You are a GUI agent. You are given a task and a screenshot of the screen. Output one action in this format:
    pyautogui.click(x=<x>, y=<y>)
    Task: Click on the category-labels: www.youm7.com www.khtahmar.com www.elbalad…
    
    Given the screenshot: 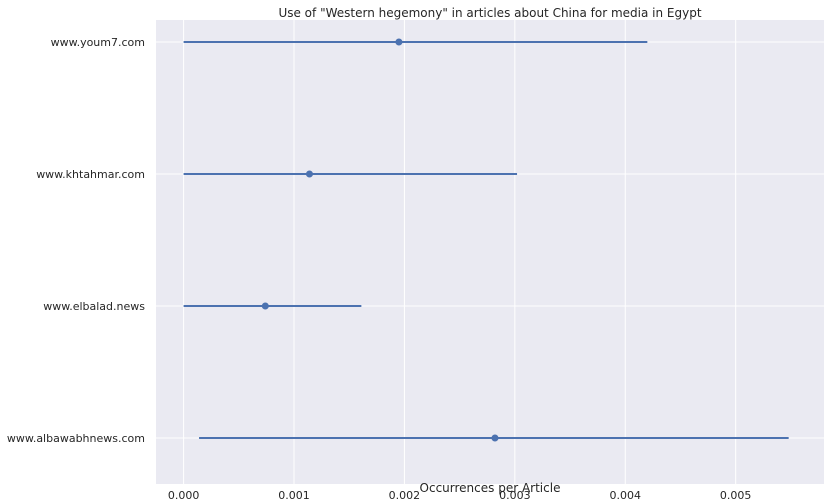 What is the action you would take?
    pyautogui.click(x=76, y=240)
    